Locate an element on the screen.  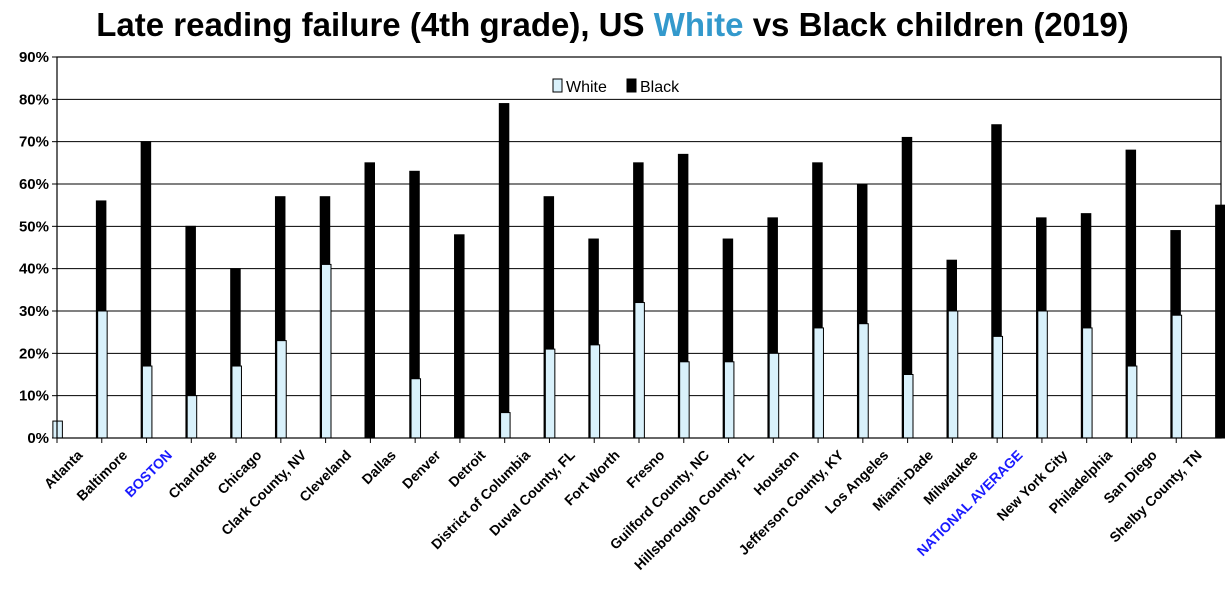
chart-title-prefix: Late reading failure (4th grade), US is located at coordinates (375, 24).